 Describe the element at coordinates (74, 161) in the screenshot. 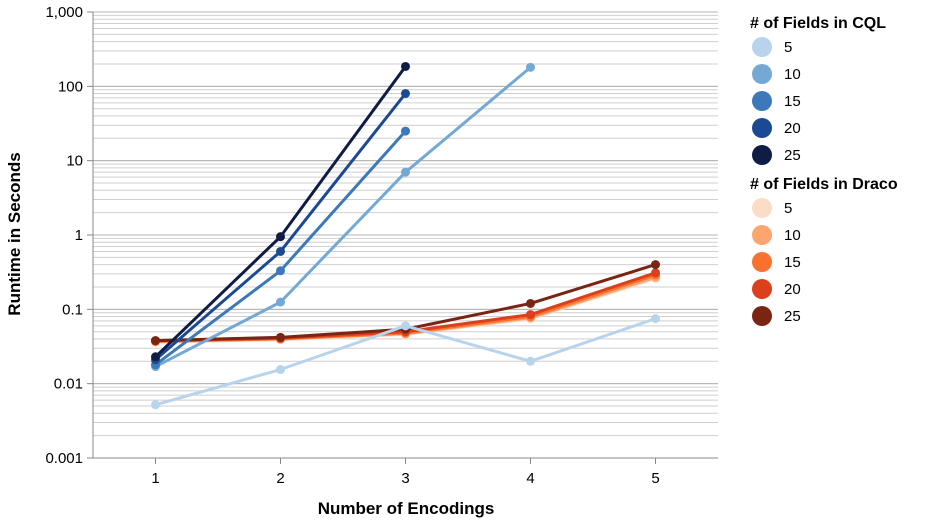

I see `y-tick-label: 10` at that location.